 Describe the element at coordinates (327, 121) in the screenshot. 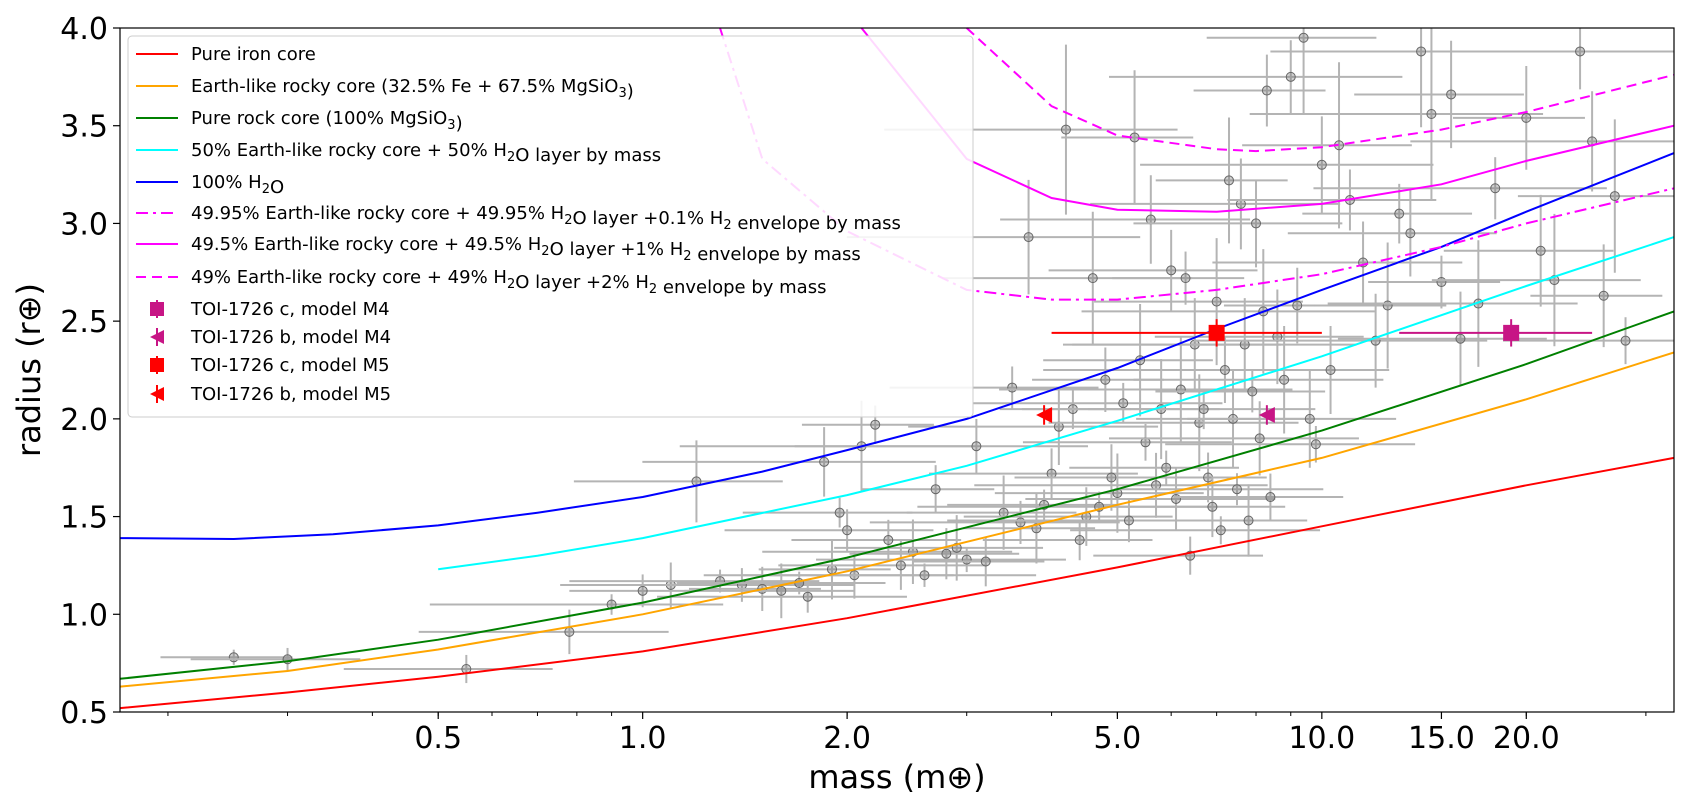

I see `legend-label: Pure rock core (100% MgSiO3)` at that location.